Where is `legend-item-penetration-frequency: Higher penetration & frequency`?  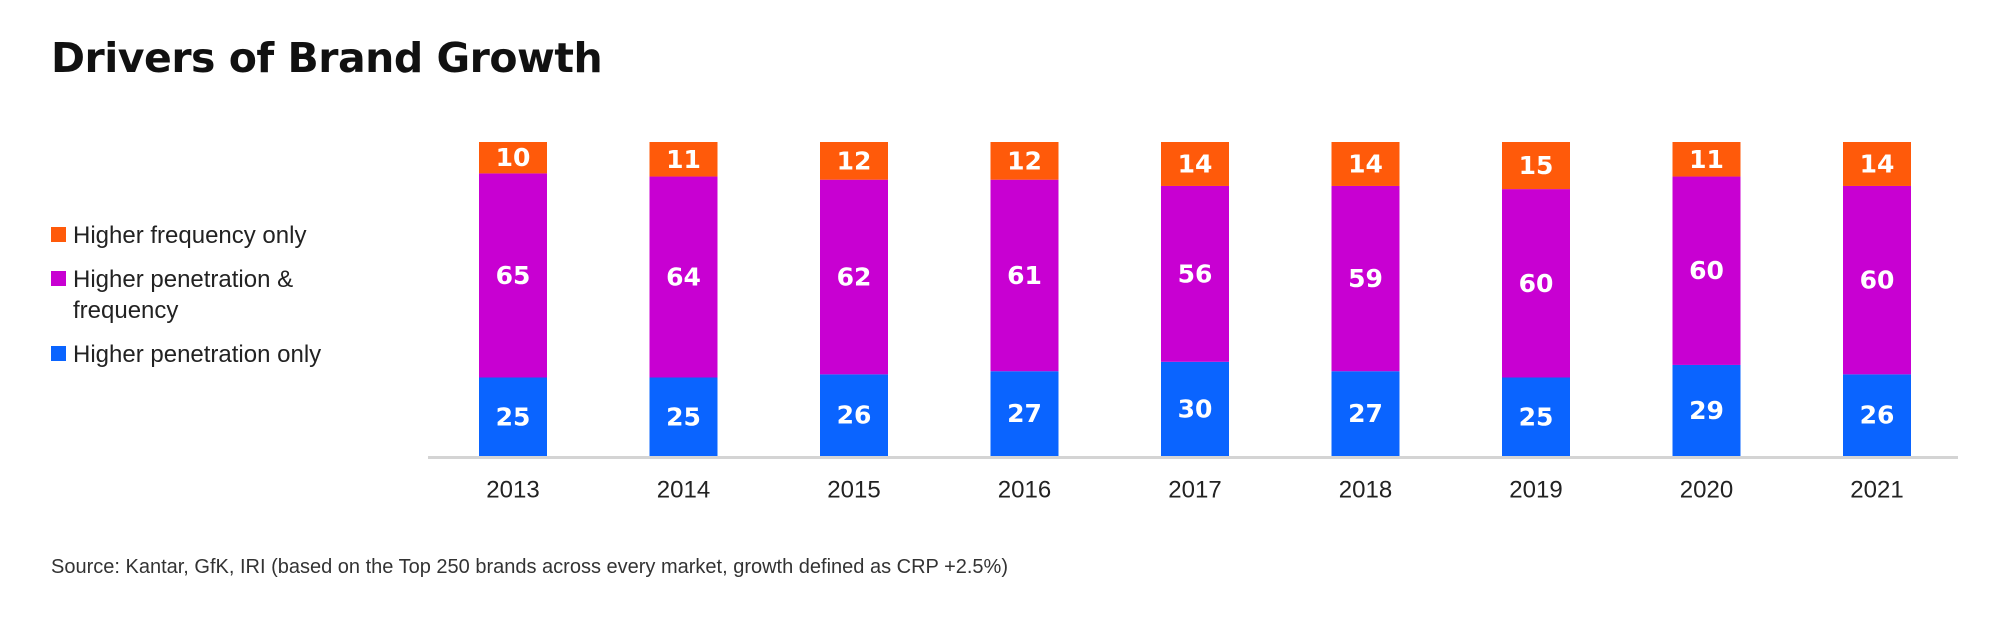 legend-item-penetration-frequency: Higher penetration & frequency is located at coordinates (212, 295).